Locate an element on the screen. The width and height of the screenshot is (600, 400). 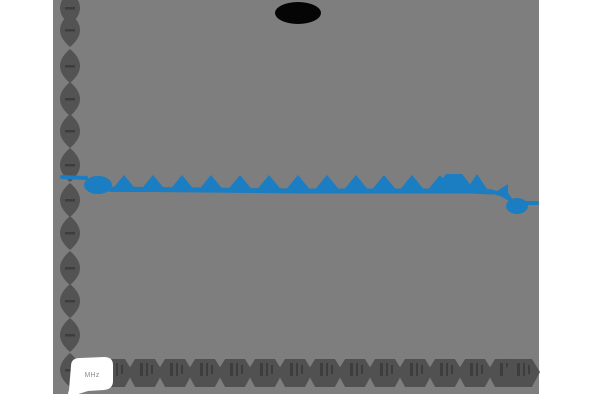
x-axis-ticks is located at coordinates (318, 373).